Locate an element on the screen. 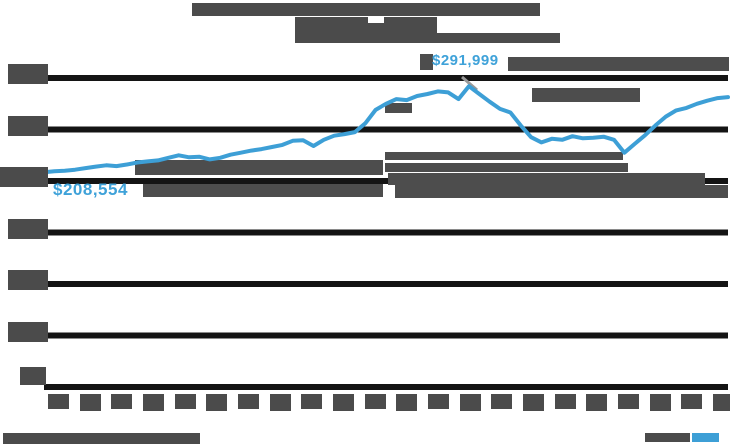 Image resolution: width=730 pixels, height=445 pixels. chart-title-line1-redacted is located at coordinates (366, 9).